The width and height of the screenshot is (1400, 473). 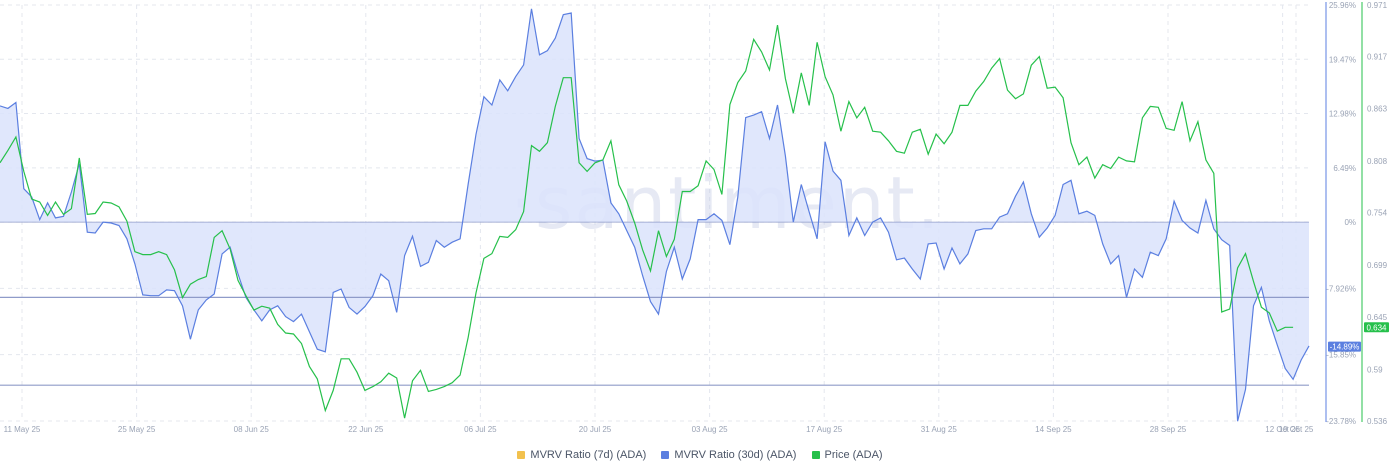 I want to click on right-tick-label: 0.863, so click(x=1377, y=108).